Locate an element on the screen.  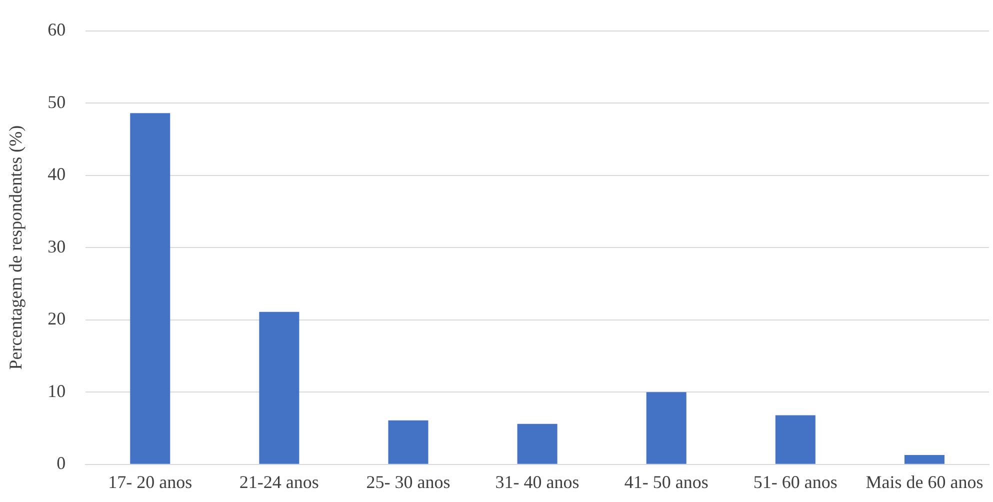
x-tick-label: 25- 30 anos is located at coordinates (408, 482).